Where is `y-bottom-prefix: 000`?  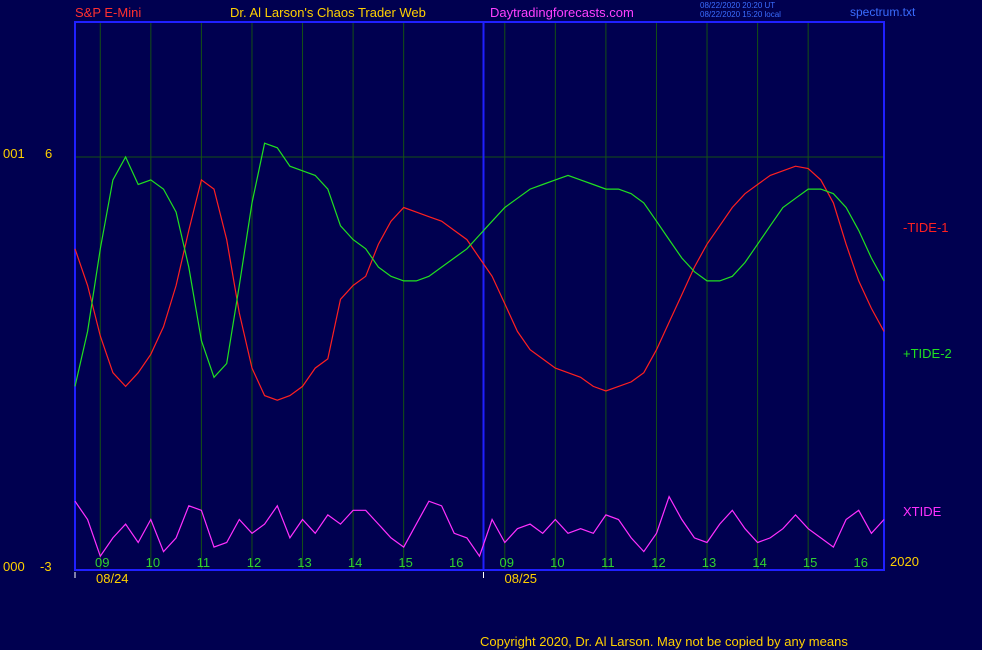 y-bottom-prefix: 000 is located at coordinates (14, 566).